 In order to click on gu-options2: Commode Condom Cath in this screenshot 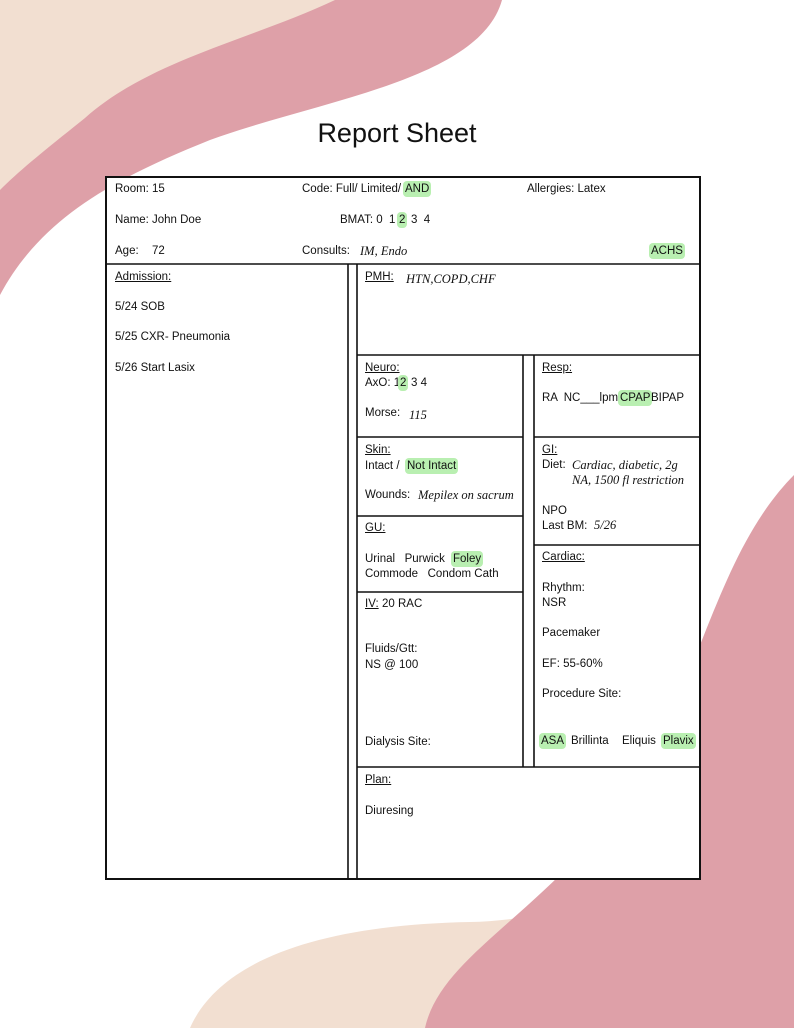, I will do `click(432, 574)`.